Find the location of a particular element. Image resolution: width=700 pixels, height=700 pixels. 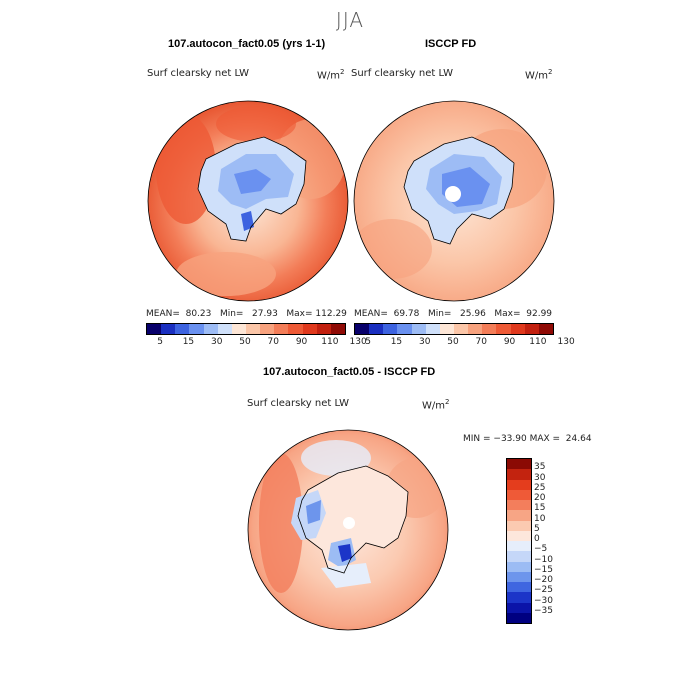

panel1-variable: Surf clearsky net LW is located at coordinates (198, 73).